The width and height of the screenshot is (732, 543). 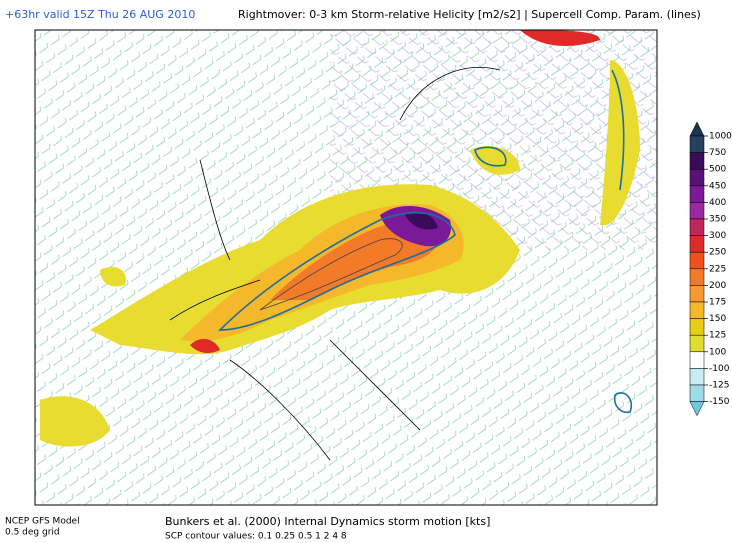 I want to click on run-label: +63hr valid 15Z Thu 26 AUG 2010, so click(x=100, y=14).